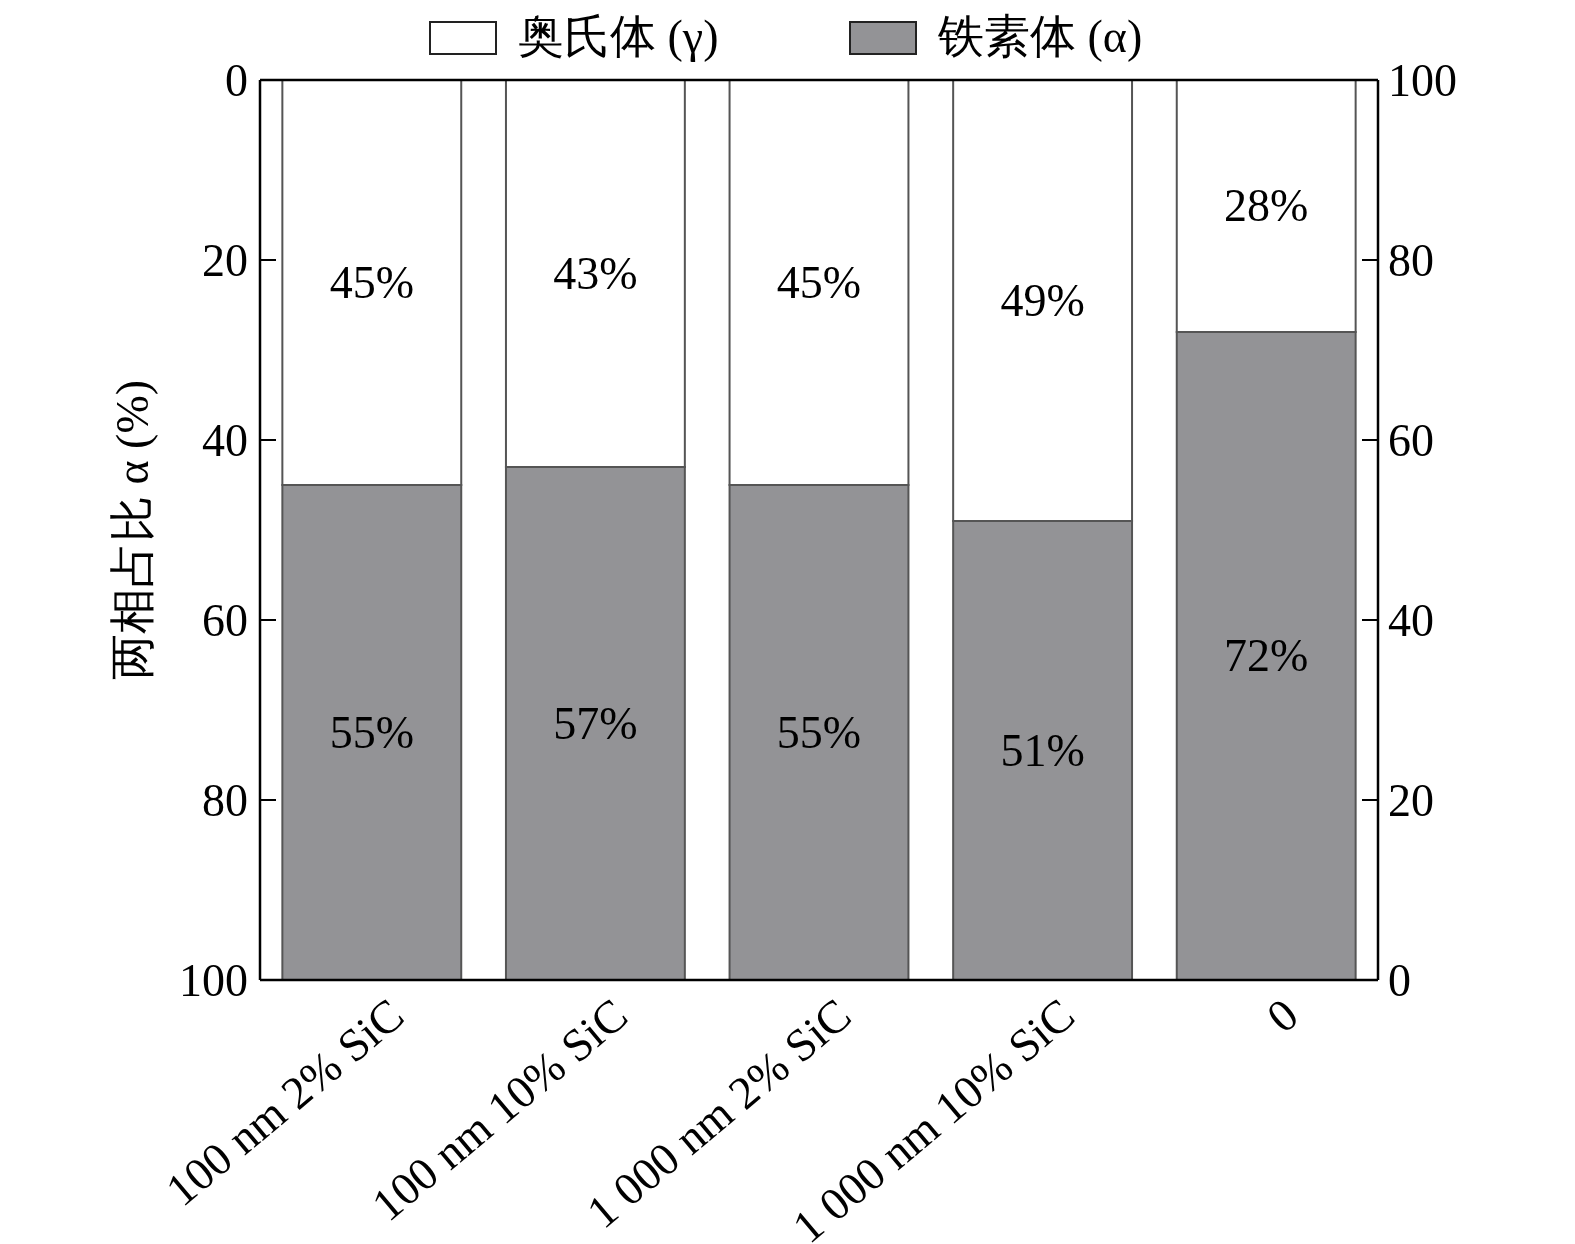 The width and height of the screenshot is (1575, 1244). What do you see at coordinates (1266, 205) in the screenshot?
I see `data-label: 28%` at bounding box center [1266, 205].